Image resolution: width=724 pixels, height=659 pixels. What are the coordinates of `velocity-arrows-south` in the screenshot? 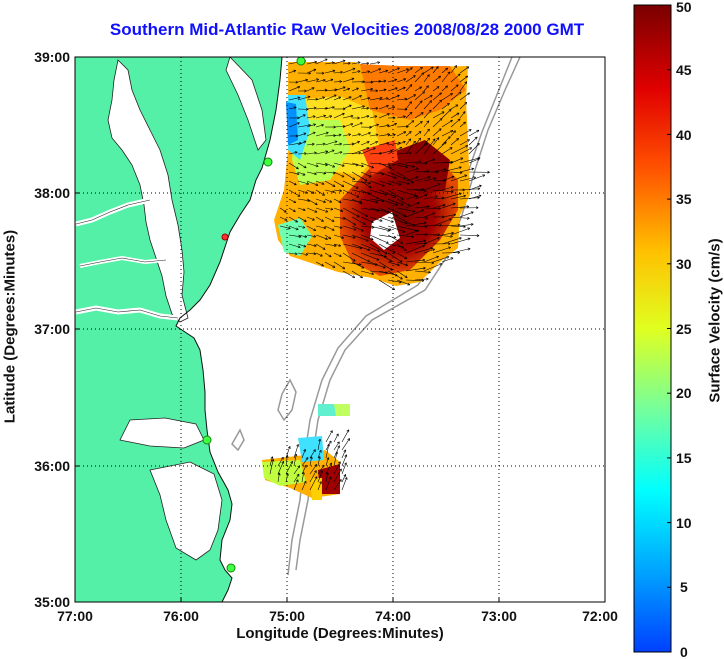 It's located at (310, 460).